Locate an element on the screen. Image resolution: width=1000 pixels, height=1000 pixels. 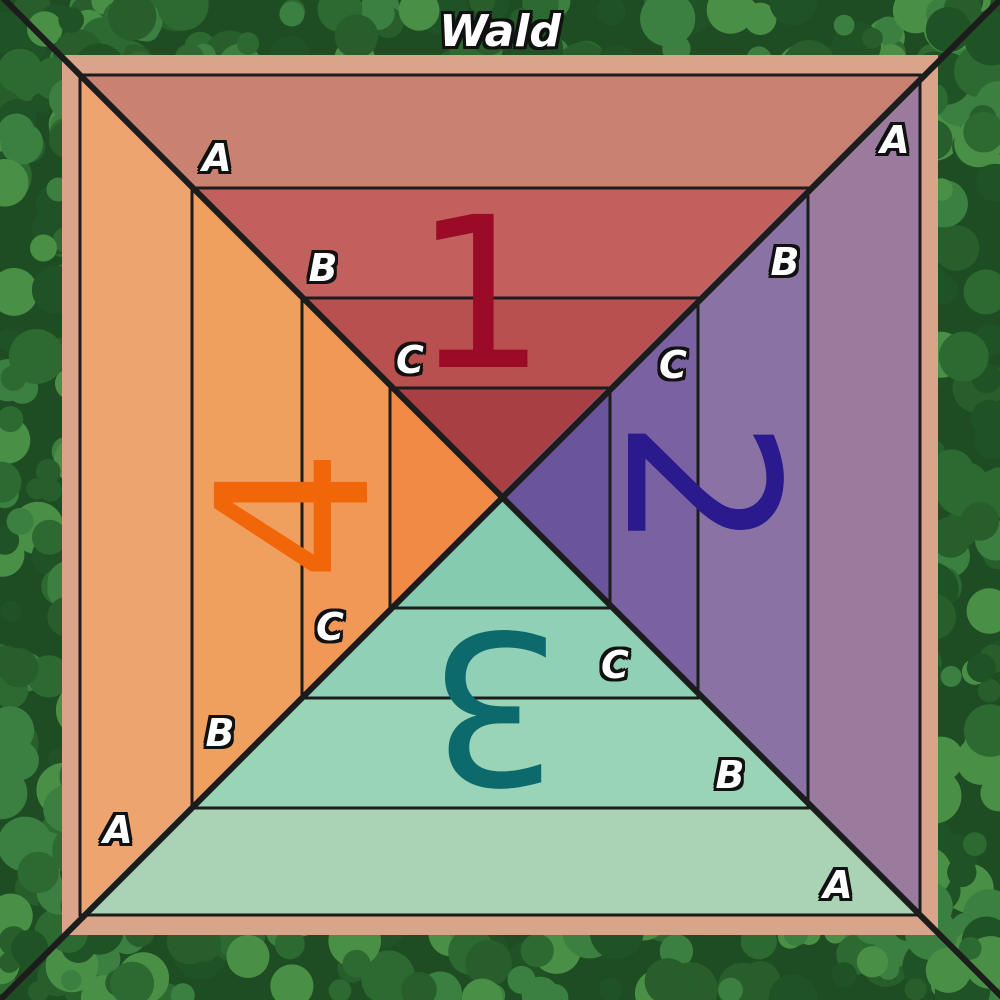
zone-1-center is located at coordinates (500, 441).